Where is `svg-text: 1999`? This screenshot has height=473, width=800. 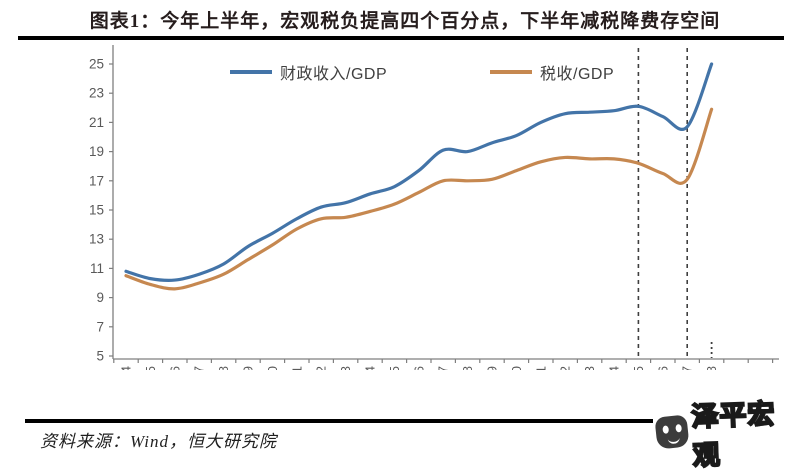
svg-text: 1999 is located at coordinates (248, 368).